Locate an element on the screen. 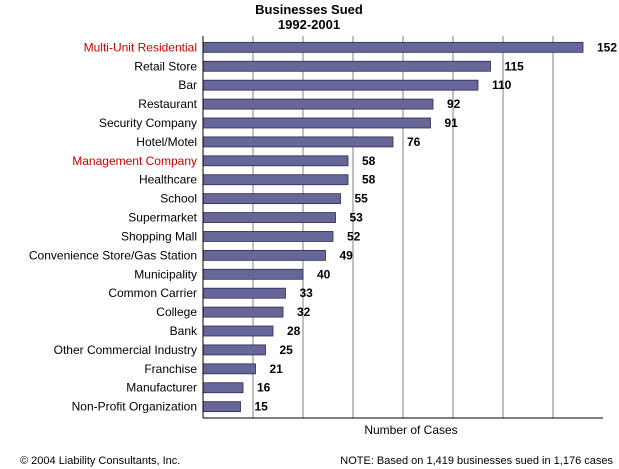 Image resolution: width=619 pixels, height=469 pixels. value-label: 55 is located at coordinates (362, 199).